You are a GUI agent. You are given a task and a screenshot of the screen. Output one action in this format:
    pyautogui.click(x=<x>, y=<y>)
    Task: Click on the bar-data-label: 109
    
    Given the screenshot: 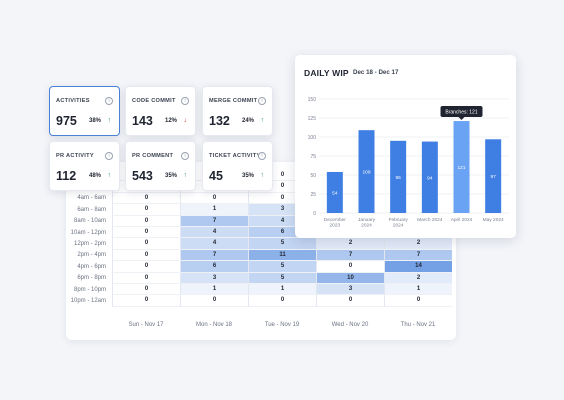 What is the action you would take?
    pyautogui.click(x=366, y=173)
    